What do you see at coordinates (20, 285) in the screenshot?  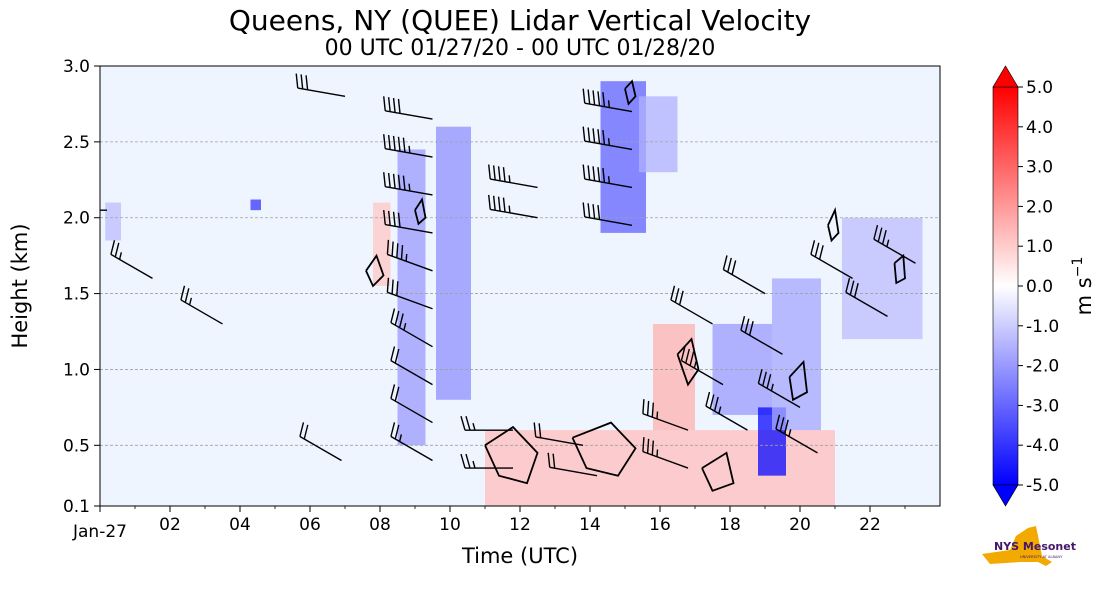 I see `y-axis-label: Height (km)` at bounding box center [20, 285].